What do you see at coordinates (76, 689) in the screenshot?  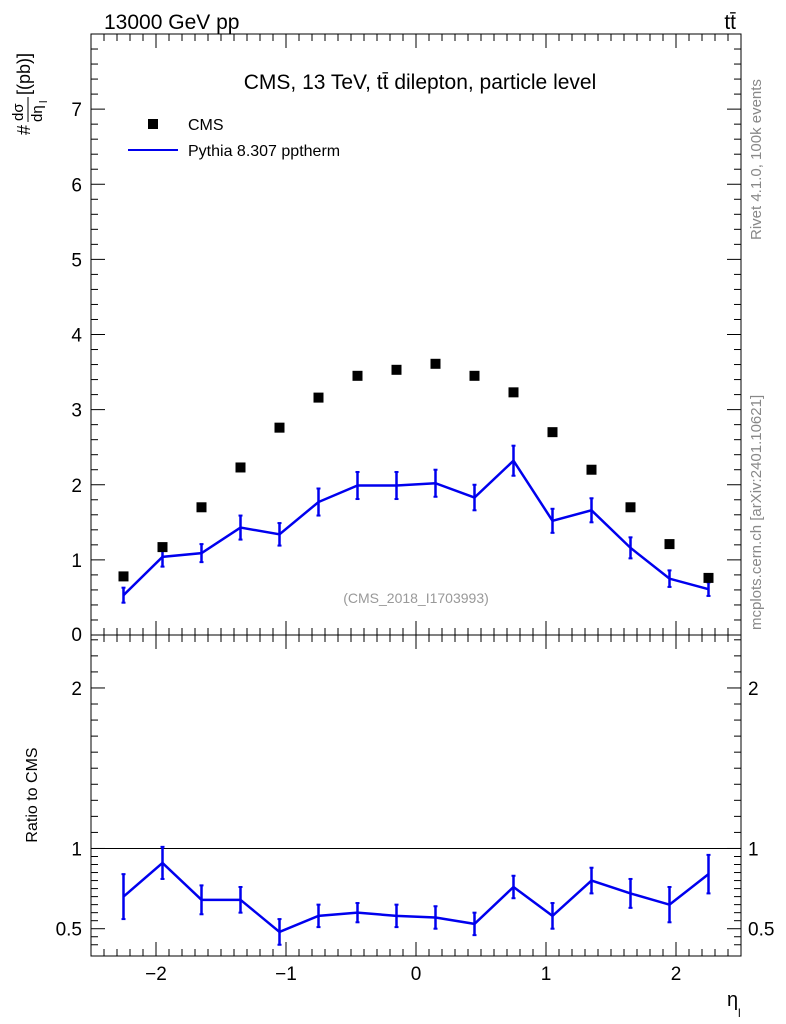 I see `ratio-y-tick-label-left: 2` at bounding box center [76, 689].